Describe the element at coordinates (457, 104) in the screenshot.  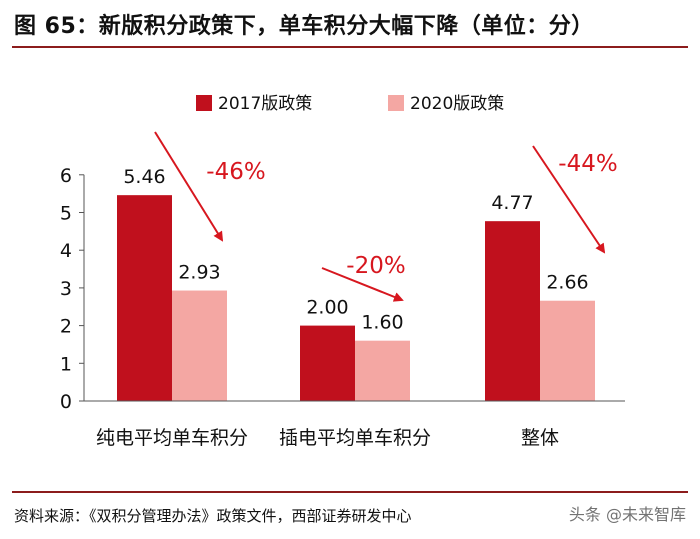
I see `legend-label-1: 2020版政策` at that location.